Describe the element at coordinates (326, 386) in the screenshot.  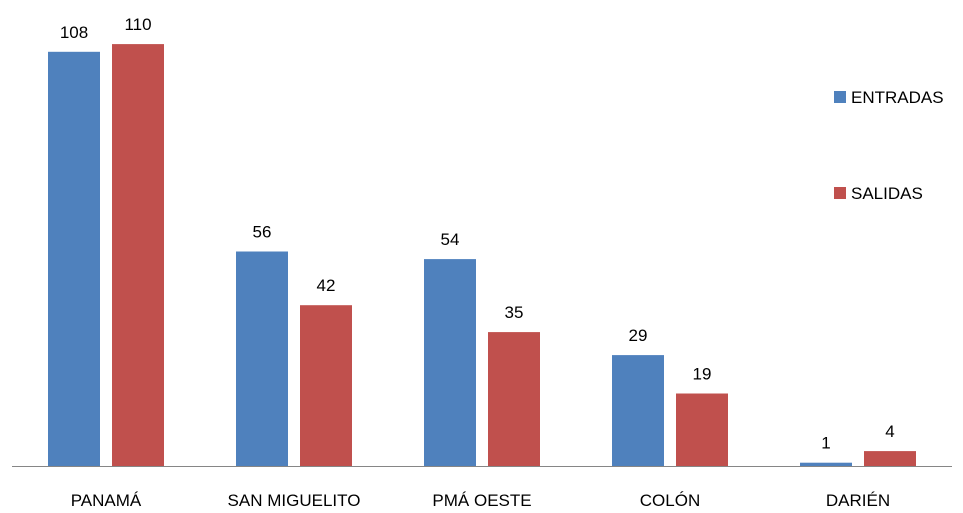
I see `bar-salidas-san-miguelito` at that location.